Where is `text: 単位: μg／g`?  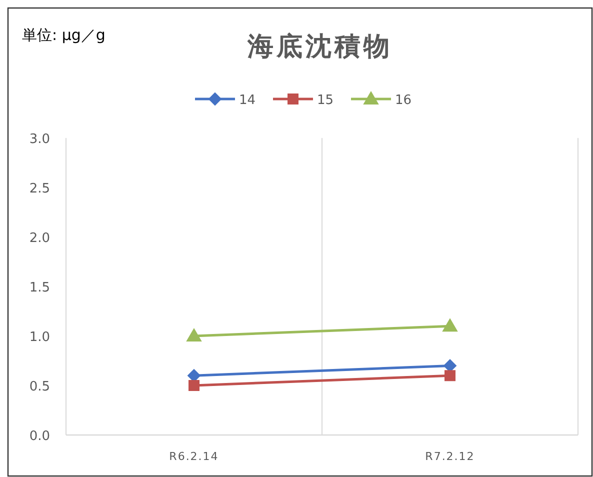 text: 単位: μg／g is located at coordinates (64, 35).